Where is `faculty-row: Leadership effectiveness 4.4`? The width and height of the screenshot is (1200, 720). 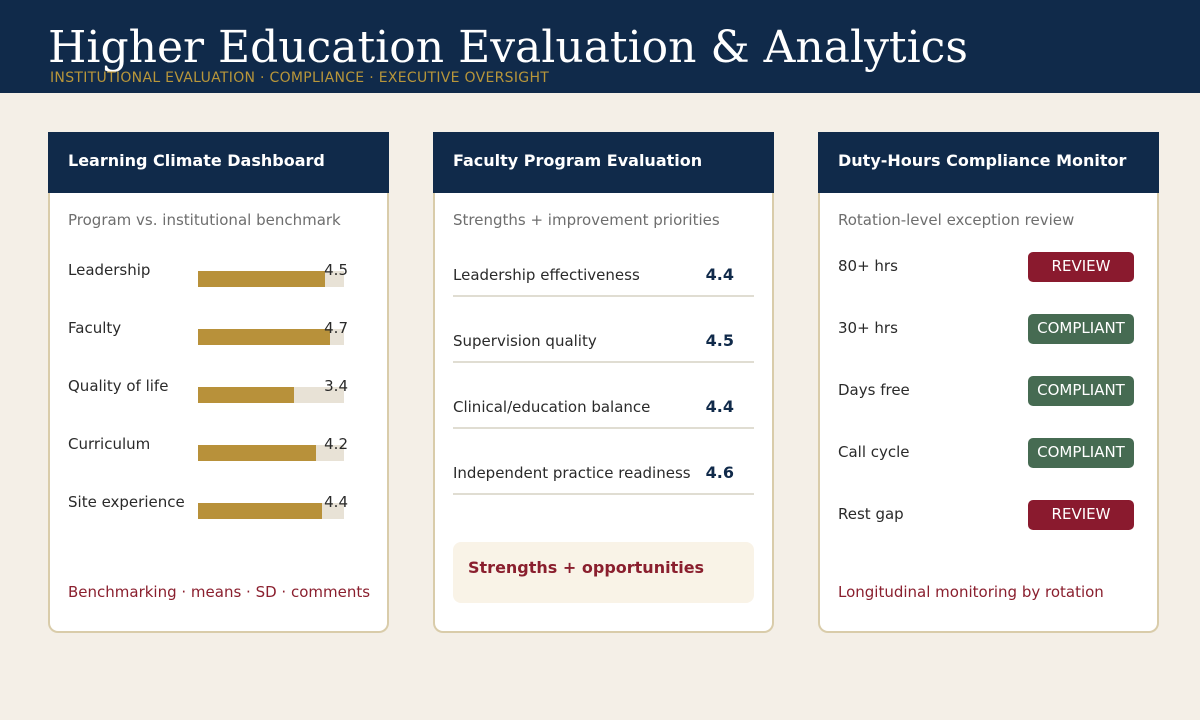
faculty-row: Leadership effectiveness 4.4 is located at coordinates (603, 277).